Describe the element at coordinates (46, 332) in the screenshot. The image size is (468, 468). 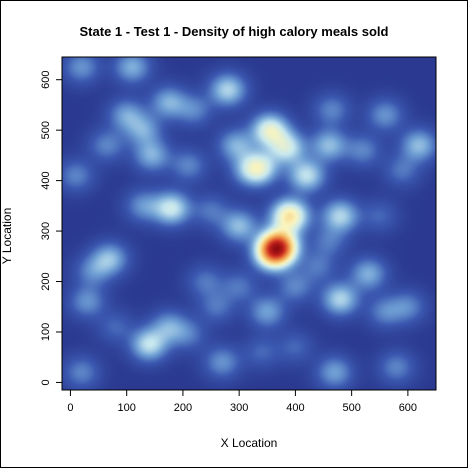
I see `y-tick-label: 100` at that location.